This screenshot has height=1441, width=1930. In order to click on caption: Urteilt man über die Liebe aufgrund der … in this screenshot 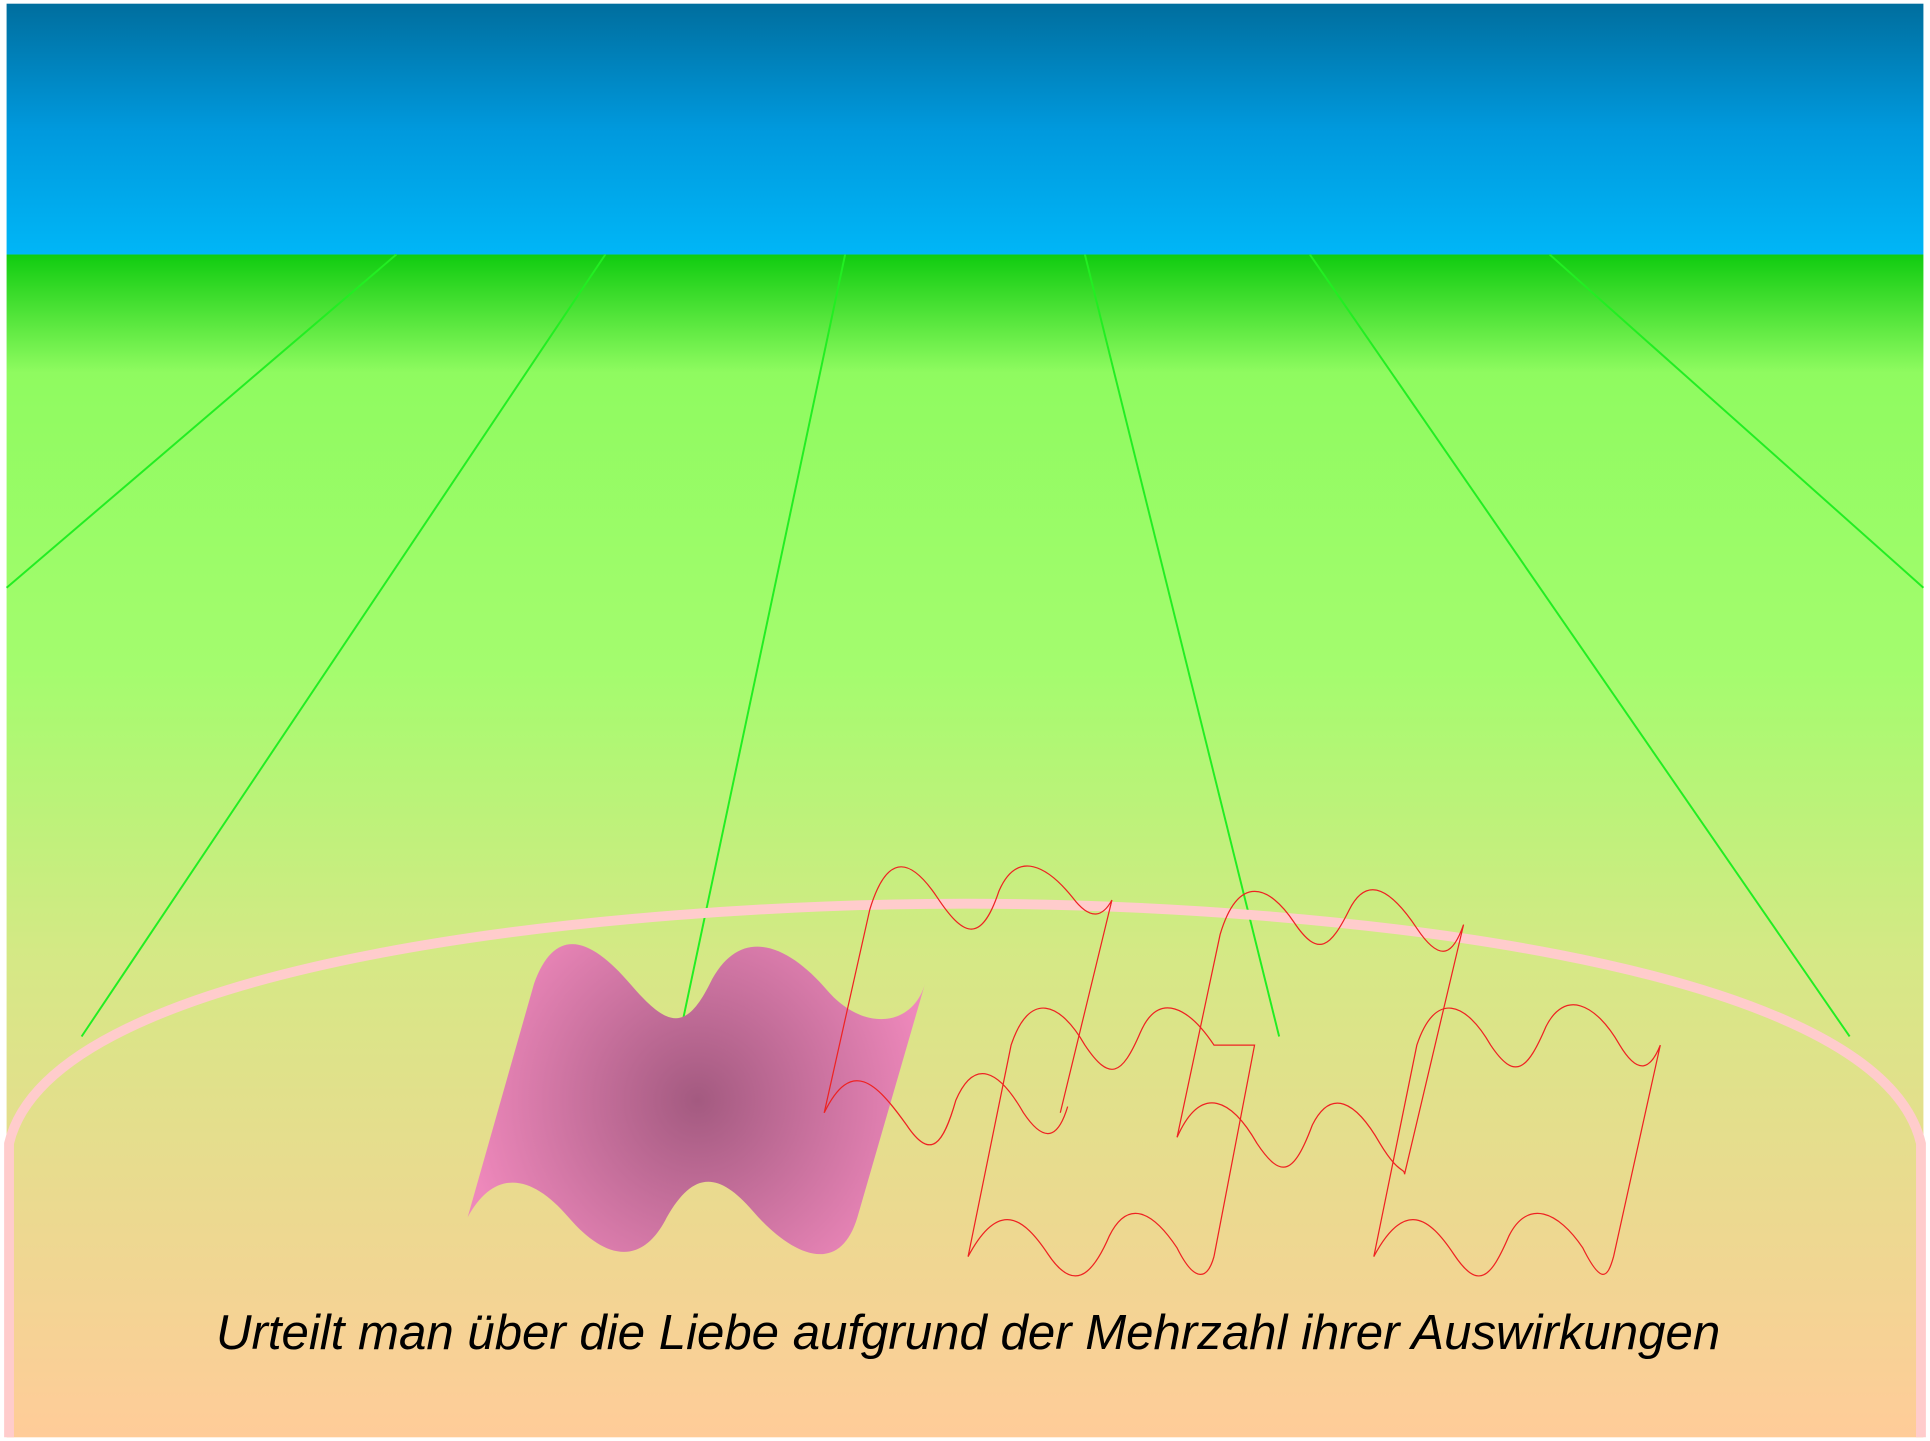, I will do `click(968, 1332)`.